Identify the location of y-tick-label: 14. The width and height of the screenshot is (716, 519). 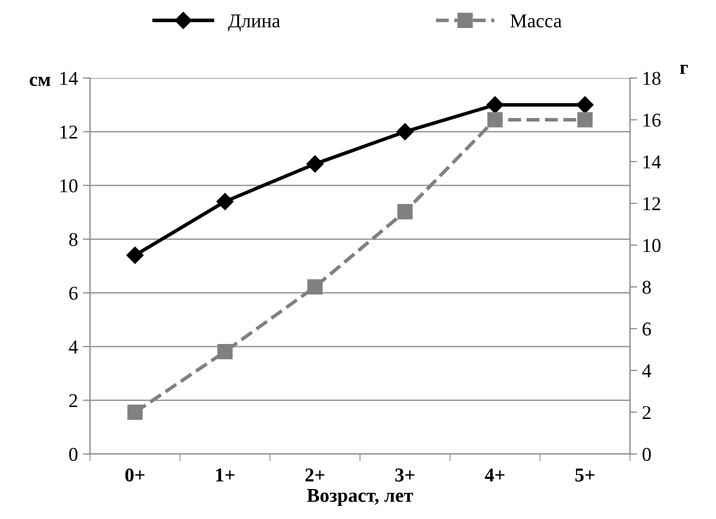
(69, 78).